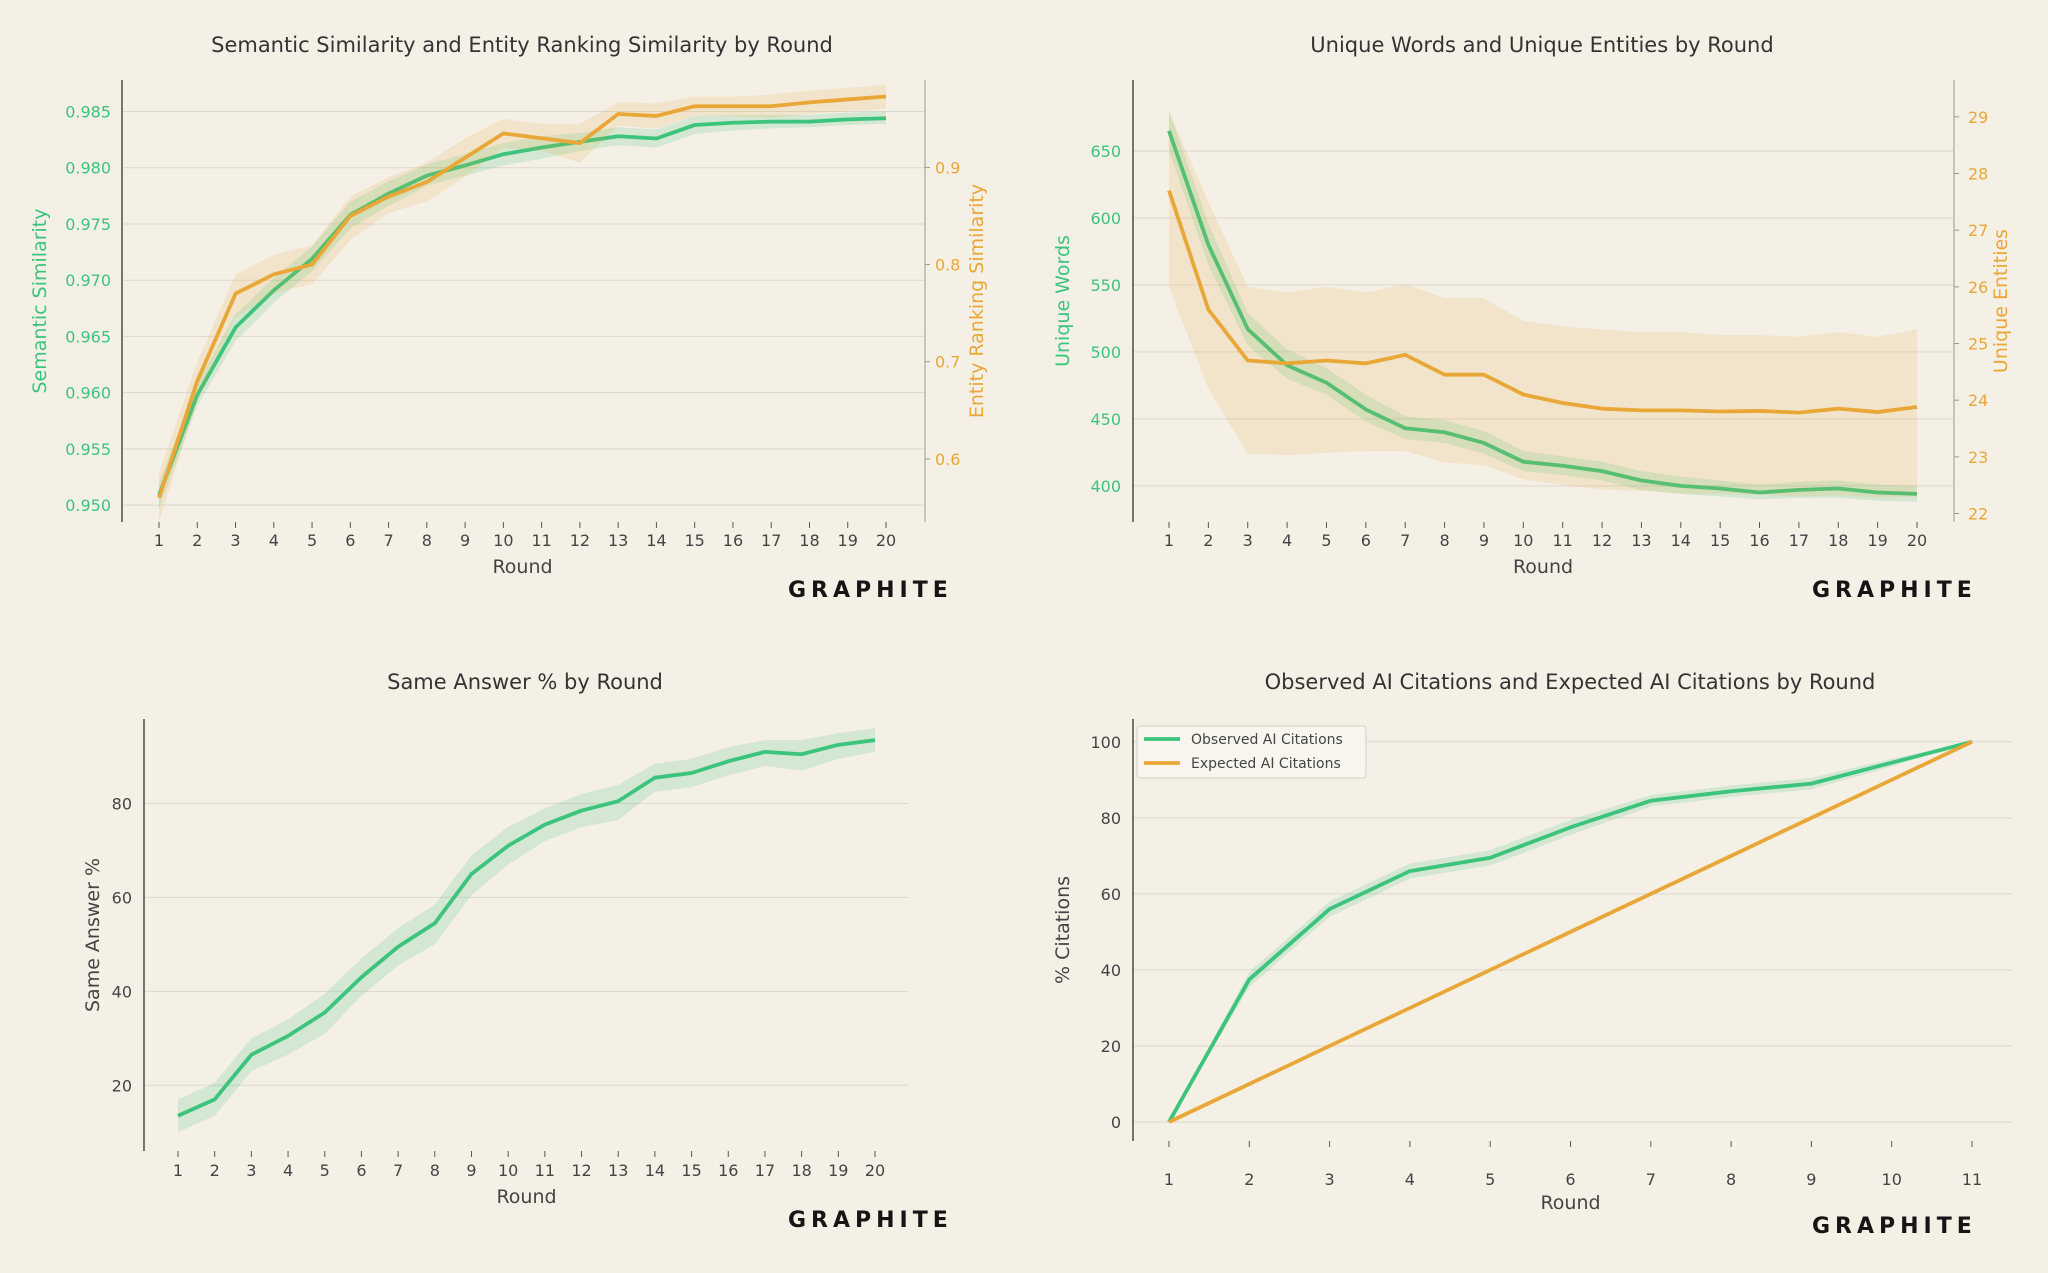  I want to click on y-tick-label: 500, so click(1105, 352).